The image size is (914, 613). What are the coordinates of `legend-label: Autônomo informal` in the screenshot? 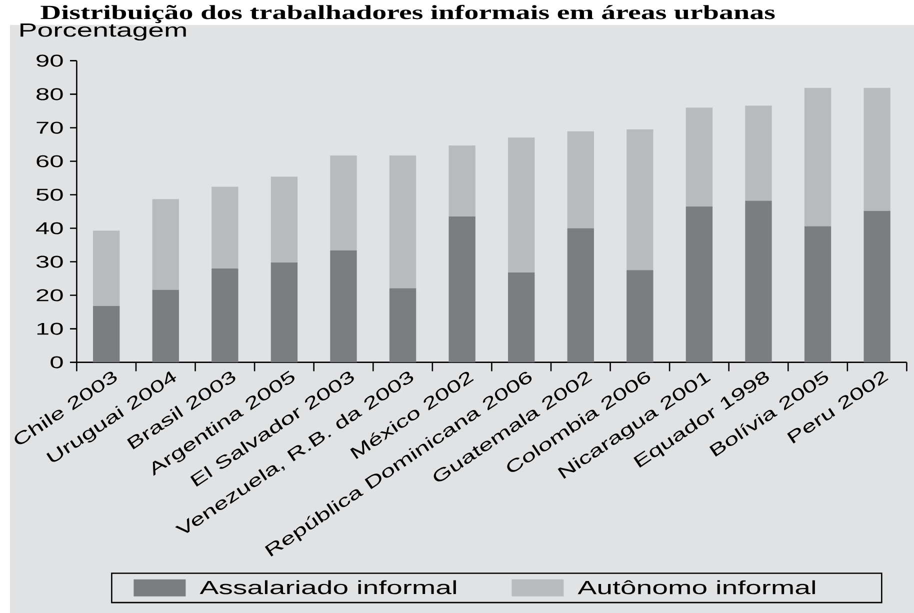 It's located at (696, 587).